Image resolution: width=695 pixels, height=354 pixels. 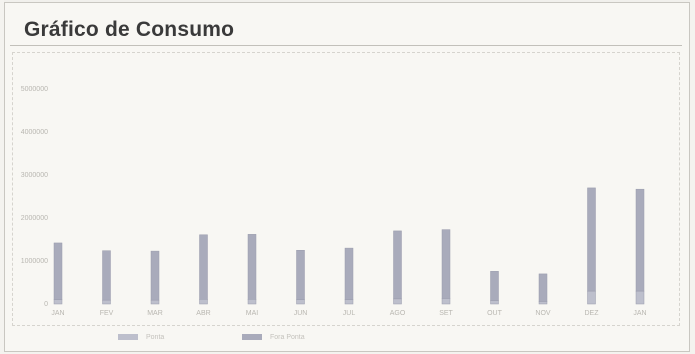 I want to click on y-tick-label: 0, so click(x=46, y=304).